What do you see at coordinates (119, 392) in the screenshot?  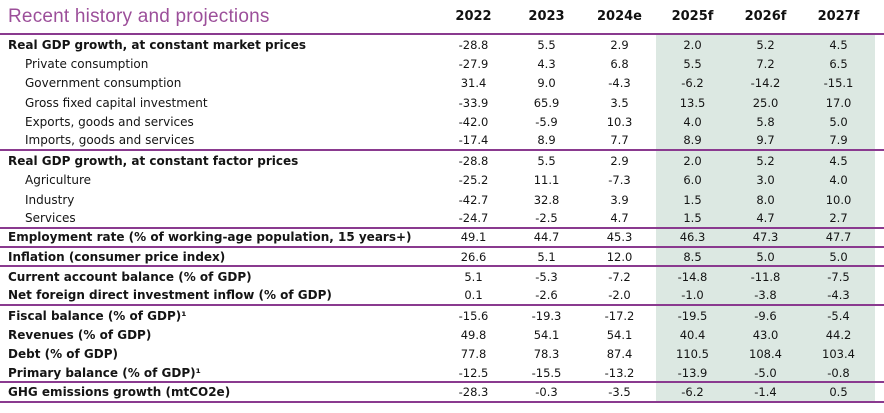 I see `row-label: GHG emissions growth (mtCO2e)` at bounding box center [119, 392].